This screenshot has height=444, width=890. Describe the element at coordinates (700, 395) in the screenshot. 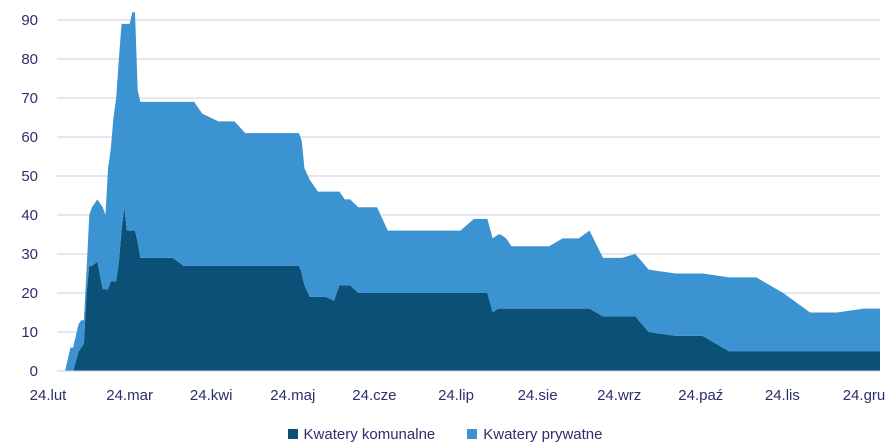

I see `x-tick-label: 24.paź` at that location.